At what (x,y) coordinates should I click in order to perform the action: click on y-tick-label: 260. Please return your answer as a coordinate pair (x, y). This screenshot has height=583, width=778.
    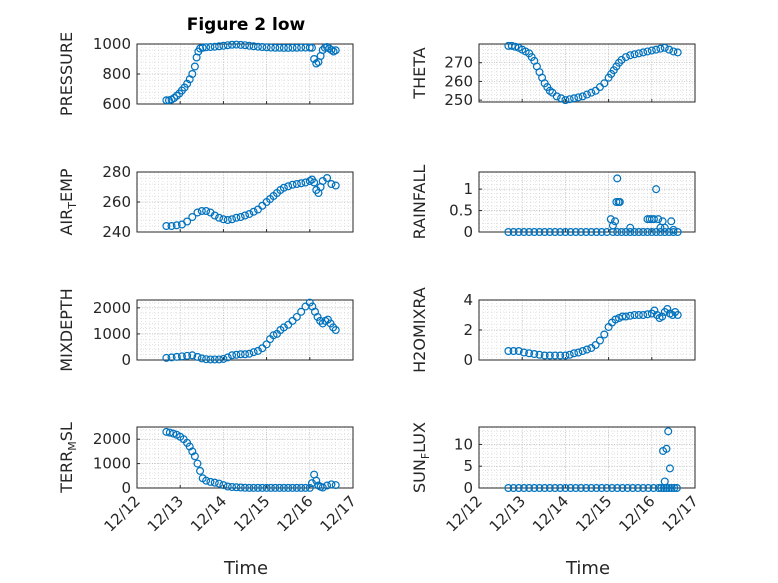
    Looking at the image, I should click on (116, 202).